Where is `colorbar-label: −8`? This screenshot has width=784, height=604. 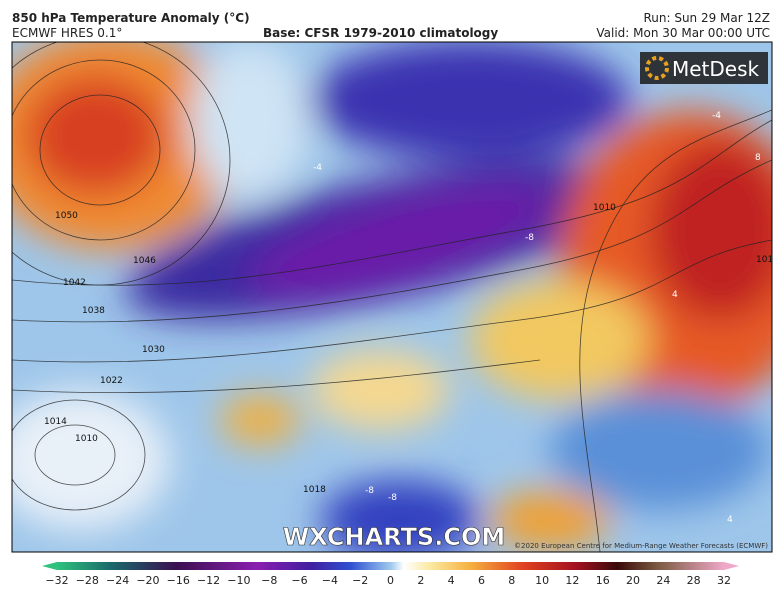 colorbar-label: −8 is located at coordinates (269, 580).